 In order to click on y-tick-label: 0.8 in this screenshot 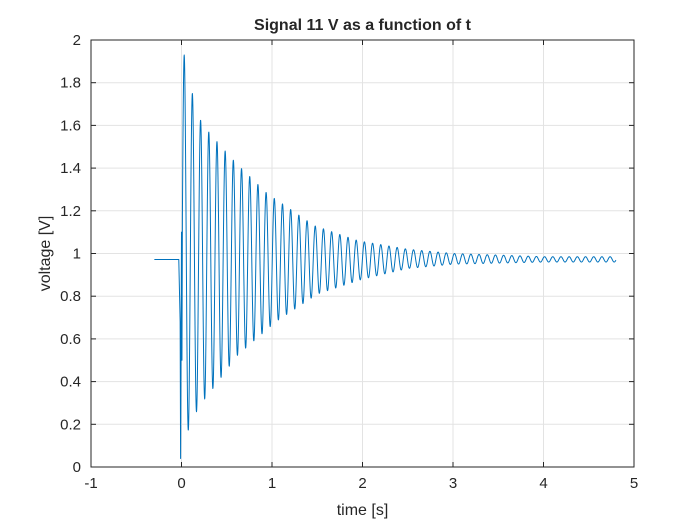, I will do `click(70, 296)`.